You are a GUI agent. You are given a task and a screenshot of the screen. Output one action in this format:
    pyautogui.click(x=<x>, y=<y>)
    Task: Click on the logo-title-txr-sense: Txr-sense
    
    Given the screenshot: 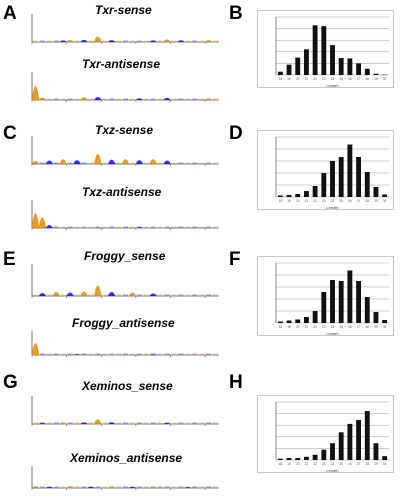 What is the action you would take?
    pyautogui.click(x=123, y=10)
    